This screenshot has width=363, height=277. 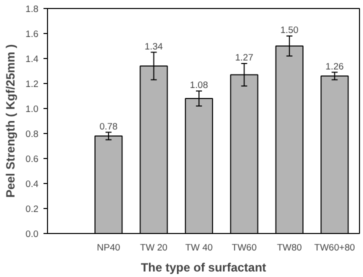 I want to click on x-tick-label: TW60+80, so click(x=334, y=247).